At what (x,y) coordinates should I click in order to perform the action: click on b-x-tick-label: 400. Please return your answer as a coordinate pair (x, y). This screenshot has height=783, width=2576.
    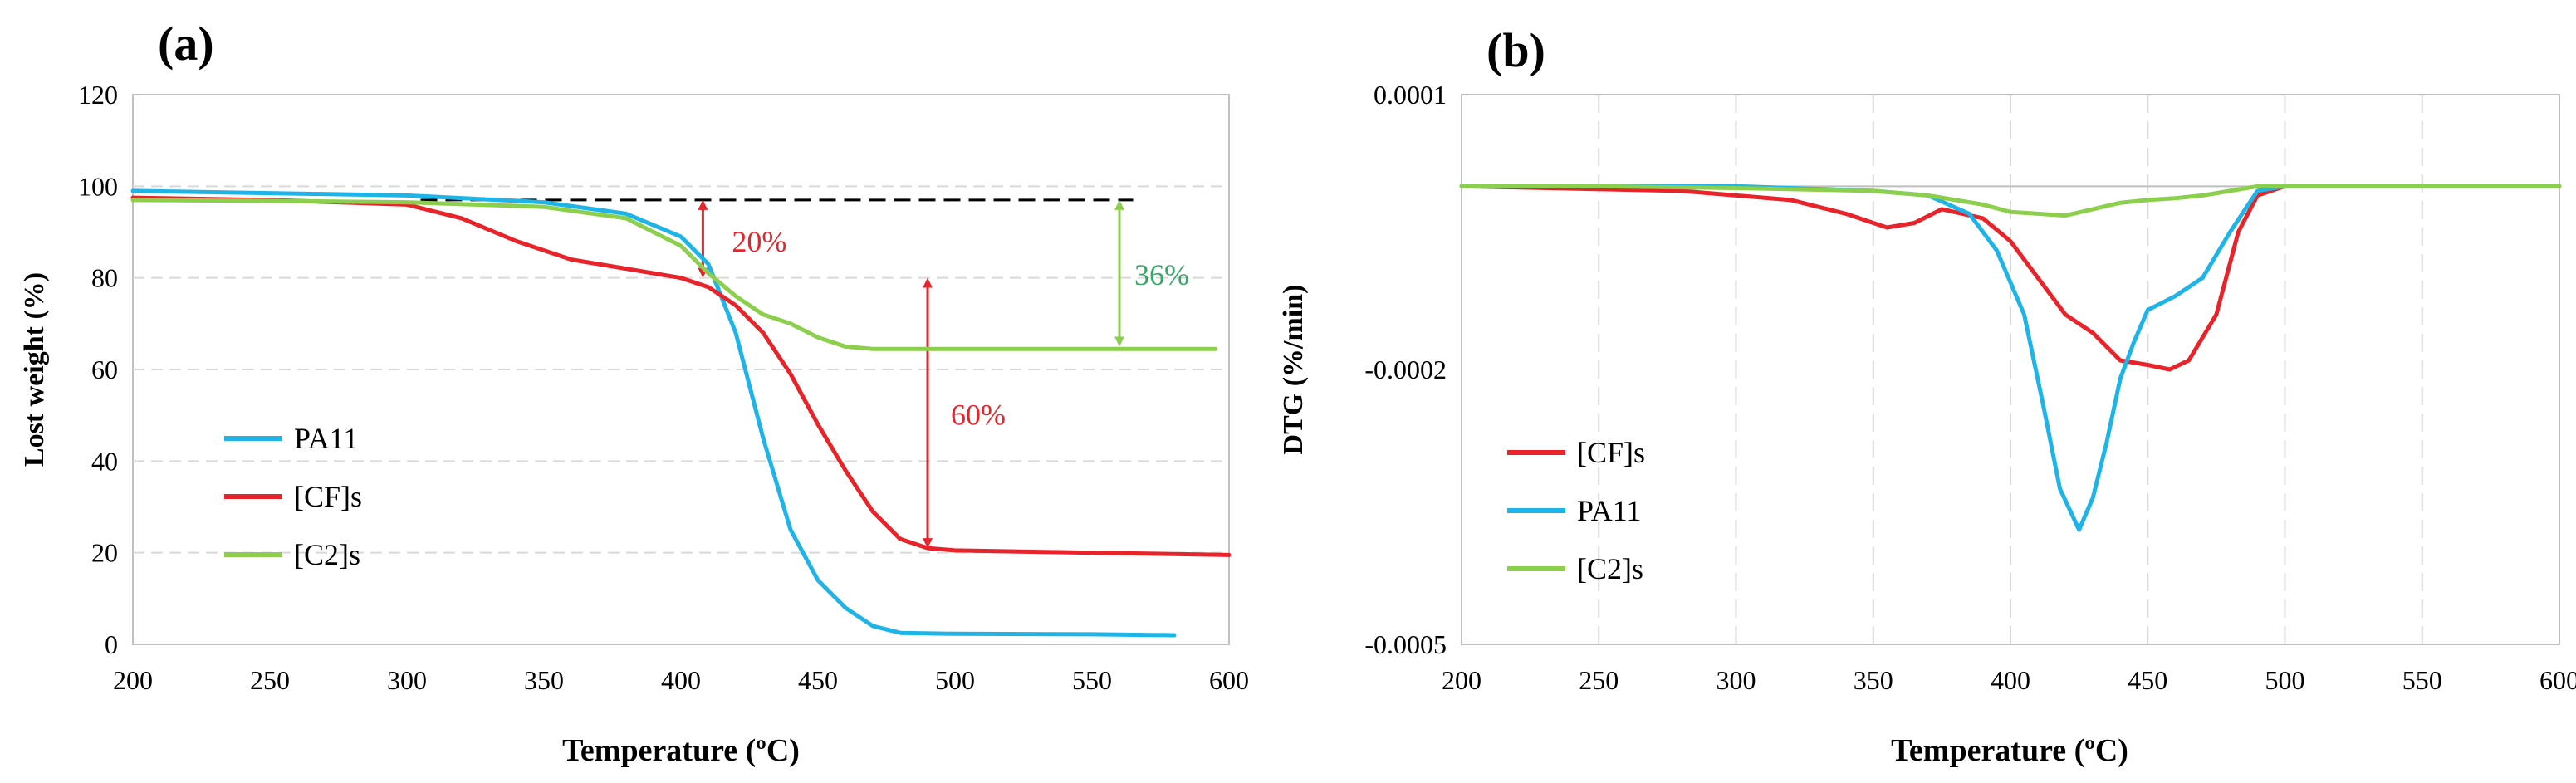
    Looking at the image, I should click on (2011, 680).